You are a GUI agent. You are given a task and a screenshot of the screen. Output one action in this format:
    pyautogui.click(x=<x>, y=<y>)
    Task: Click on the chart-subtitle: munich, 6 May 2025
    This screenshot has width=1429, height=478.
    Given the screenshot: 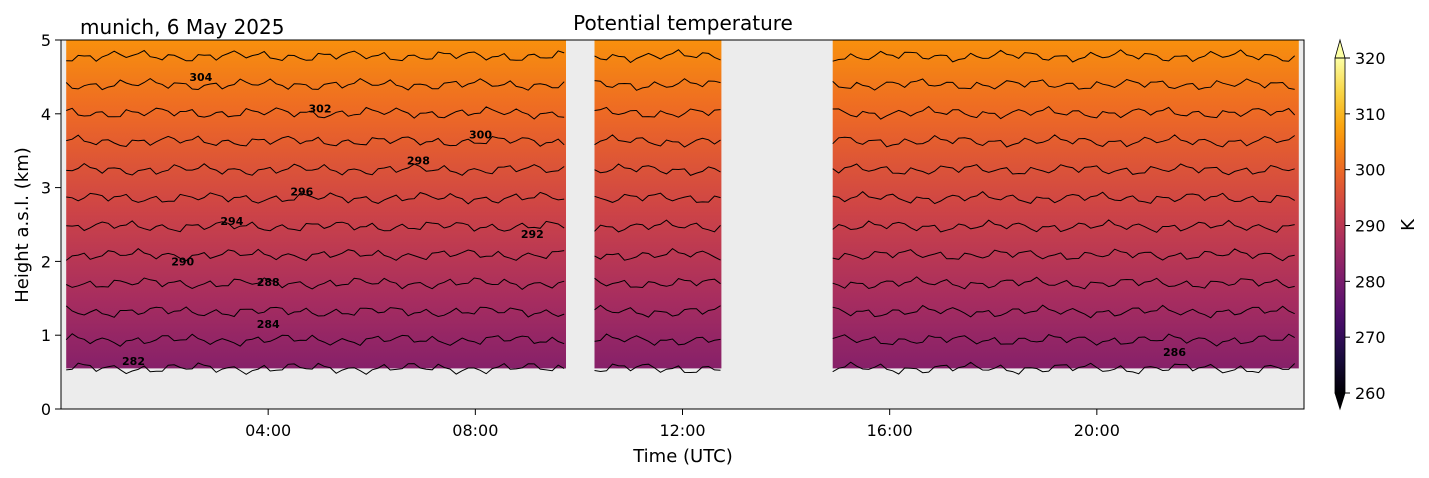 What is the action you would take?
    pyautogui.click(x=182, y=27)
    